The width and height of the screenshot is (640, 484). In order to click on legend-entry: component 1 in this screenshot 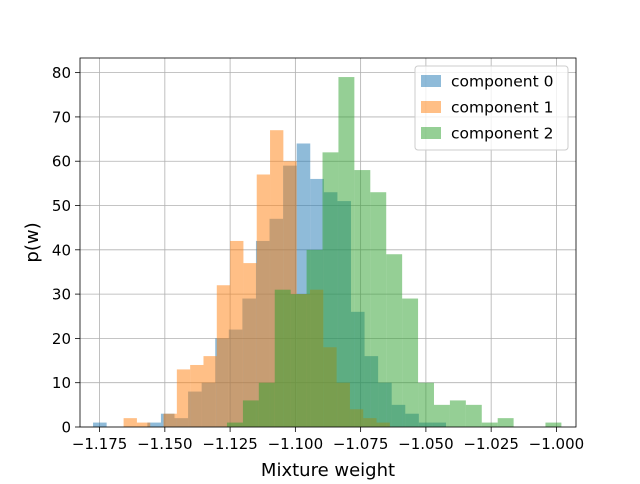, I will do `click(487, 108)`.